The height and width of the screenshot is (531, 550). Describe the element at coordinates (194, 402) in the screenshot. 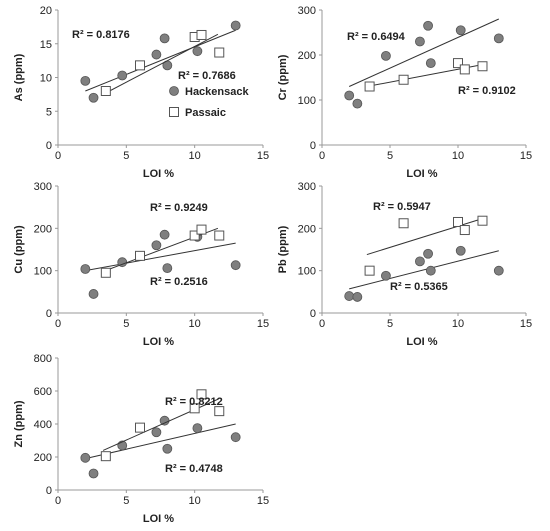

I see `r-squared-label-passaic: R² = 0.8212` at that location.